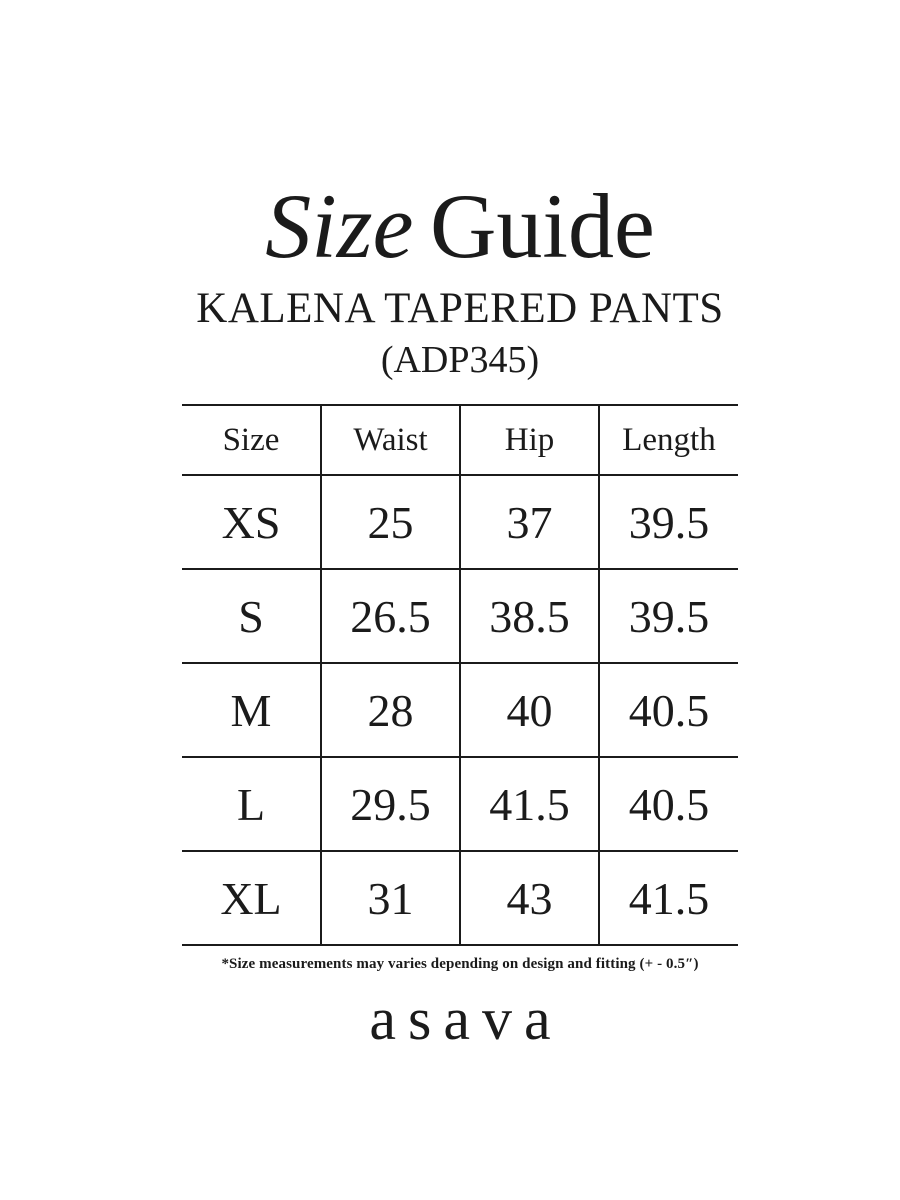 This screenshot has width=900, height=1200. What do you see at coordinates (251, 439) in the screenshot?
I see `column-header-size: Size` at bounding box center [251, 439].